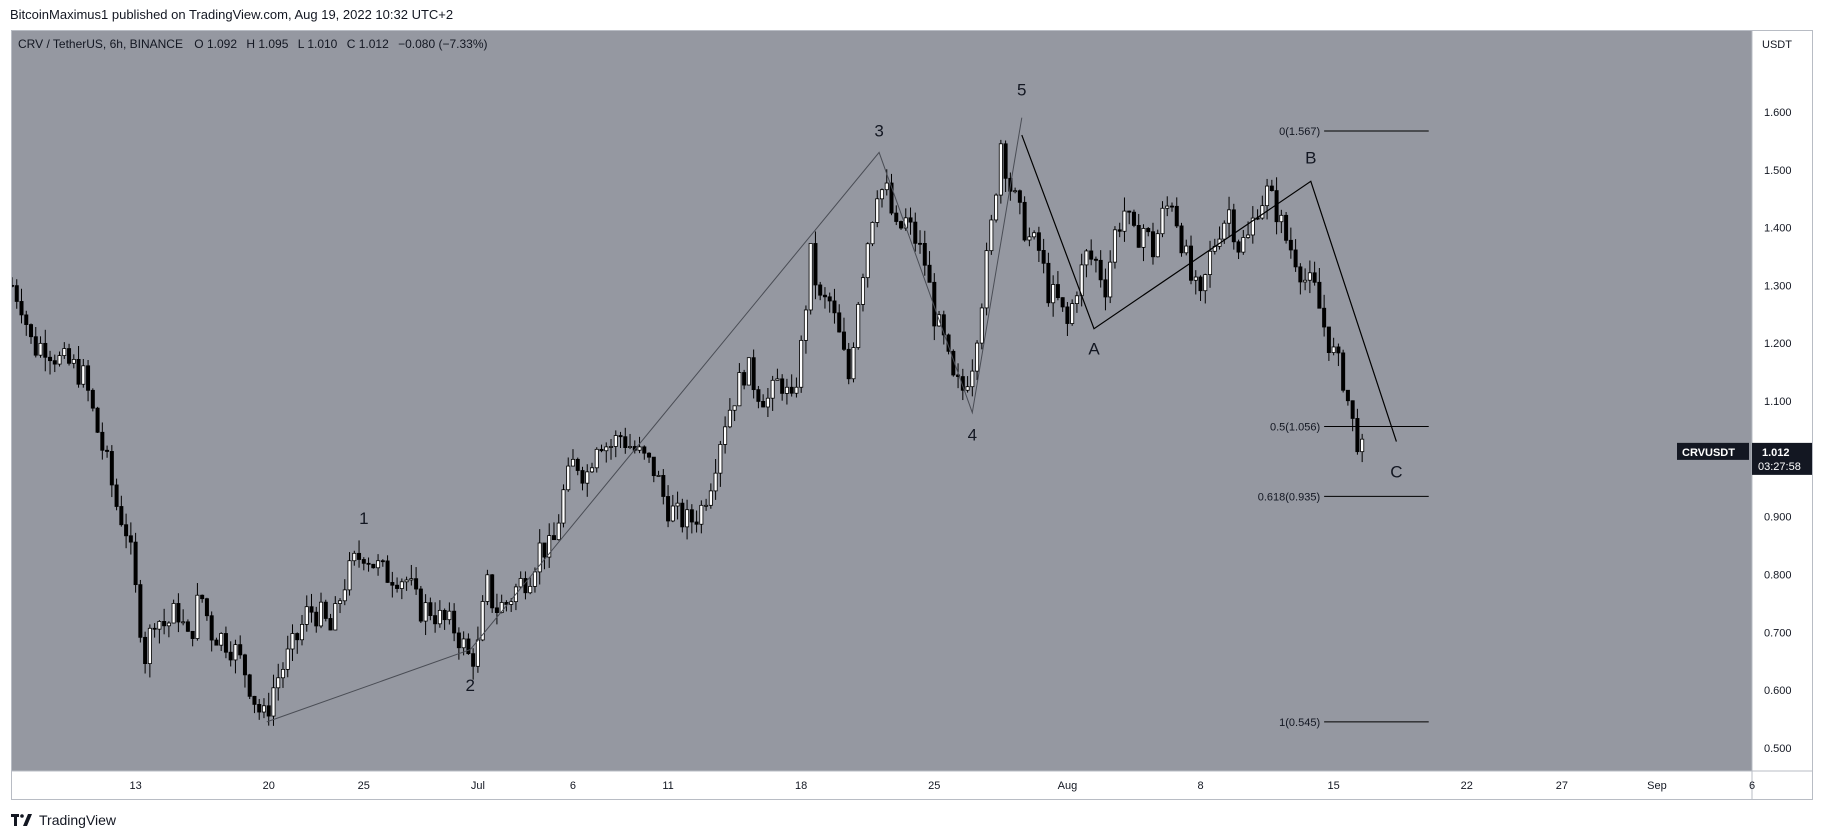  I want to click on footer: TradingView, so click(63, 820).